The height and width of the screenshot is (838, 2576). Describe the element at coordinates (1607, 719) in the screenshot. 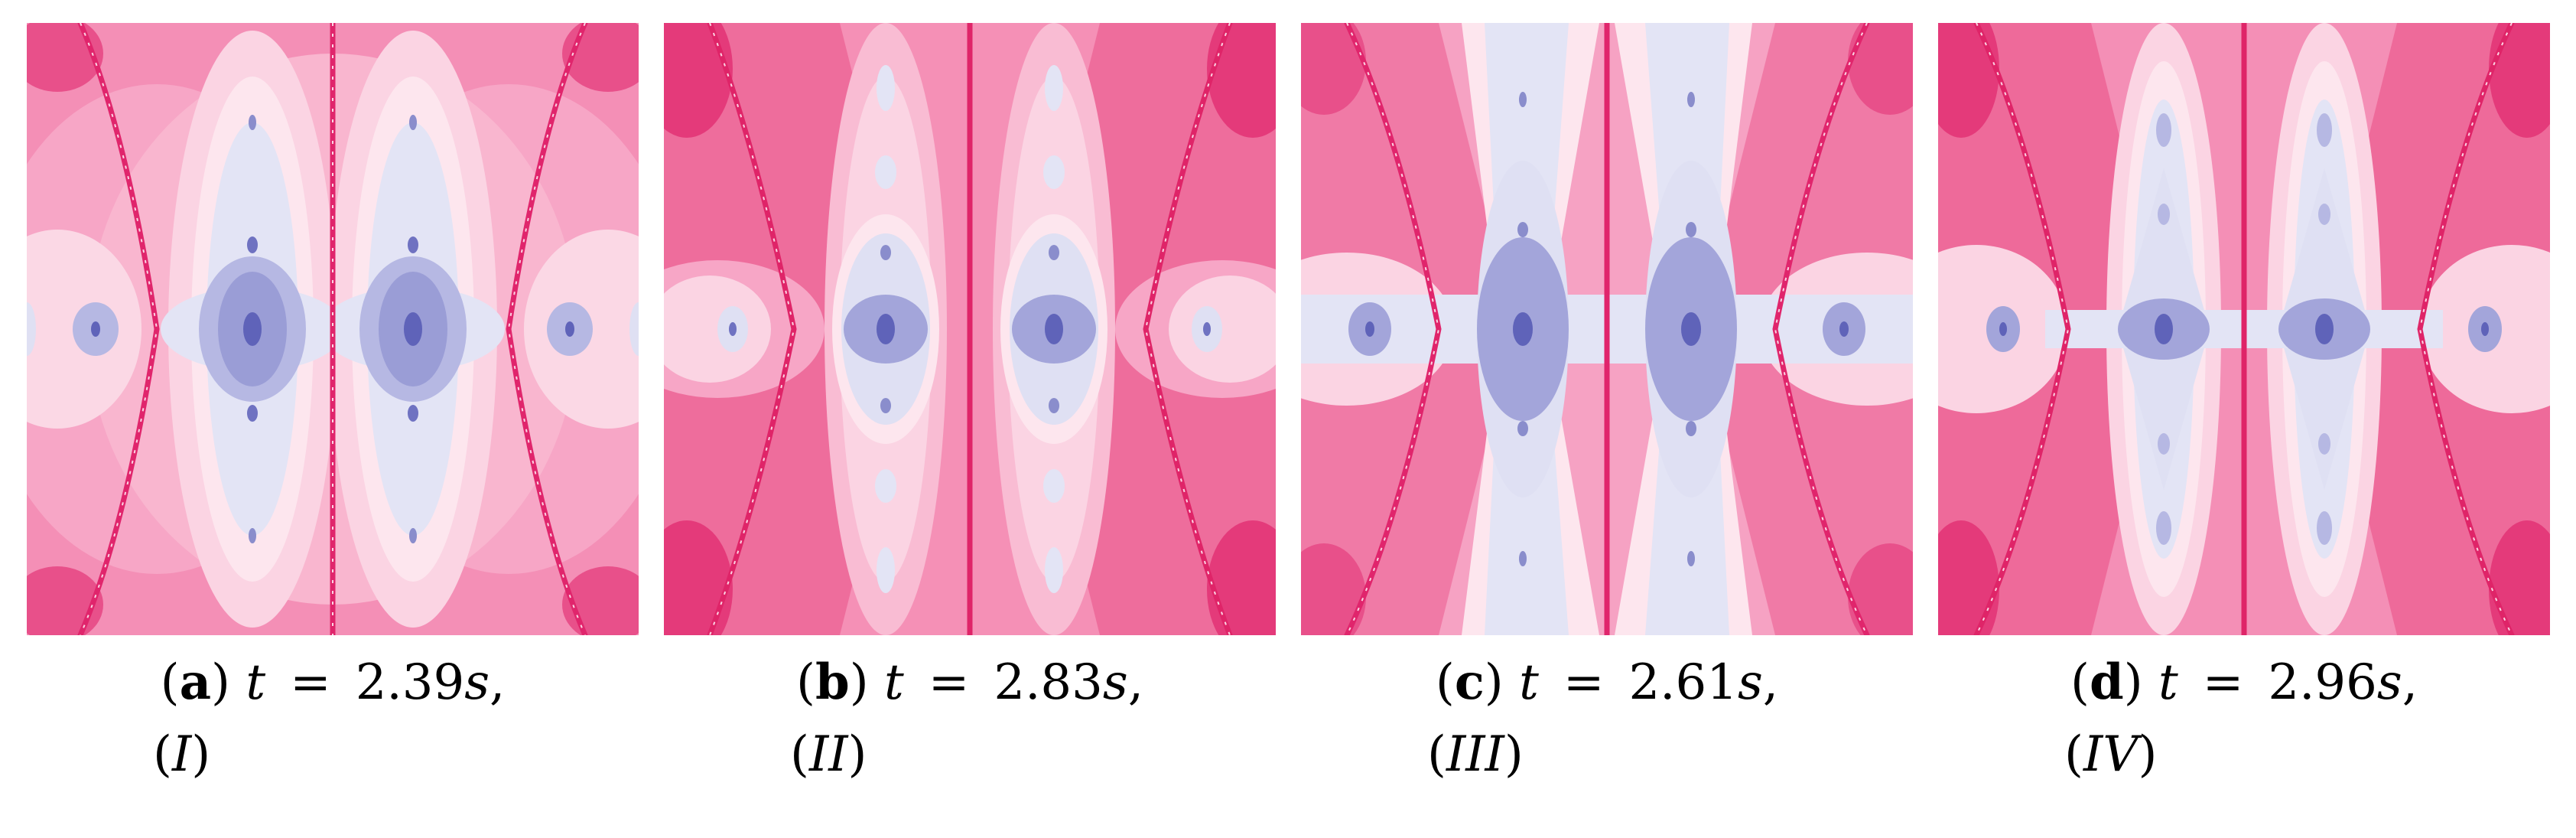

I see `caption-c: (c) t = 2.61s, (III)` at that location.